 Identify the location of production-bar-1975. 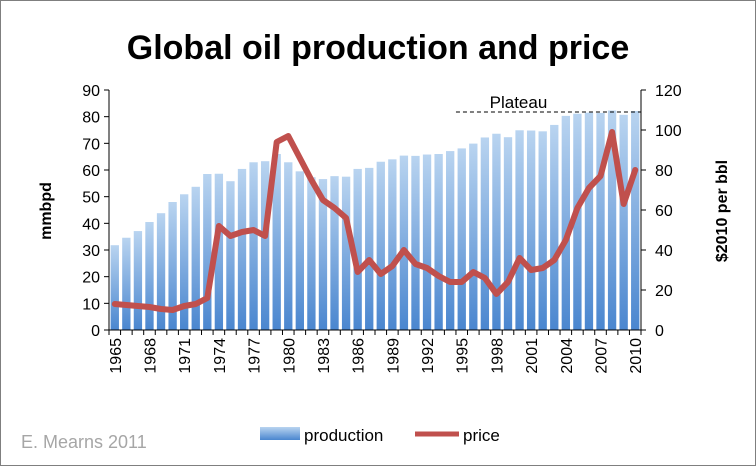
(230, 255).